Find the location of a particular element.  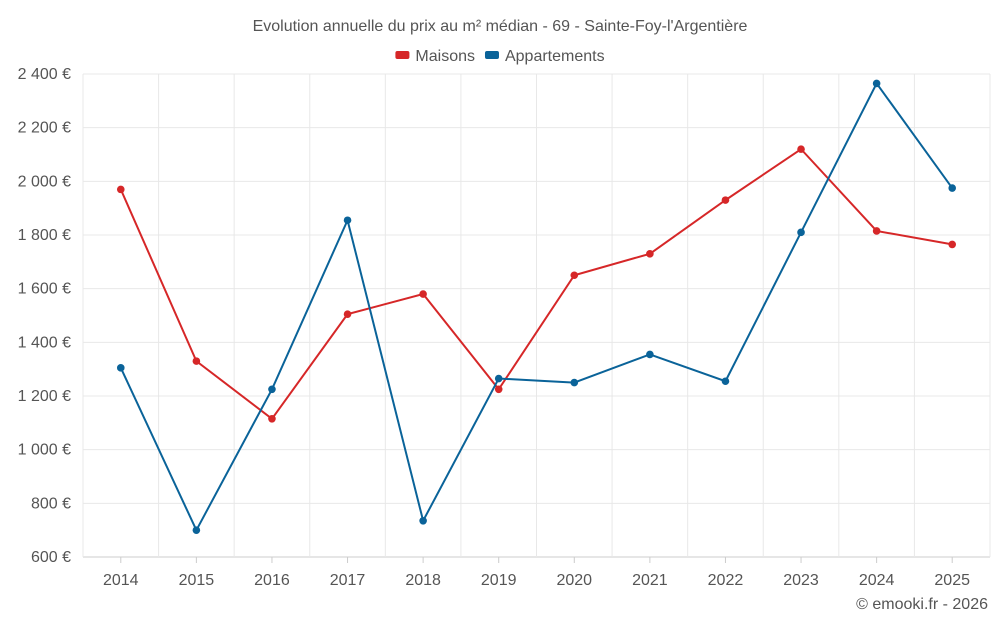

x-tick-label: 2014 is located at coordinates (121, 580).